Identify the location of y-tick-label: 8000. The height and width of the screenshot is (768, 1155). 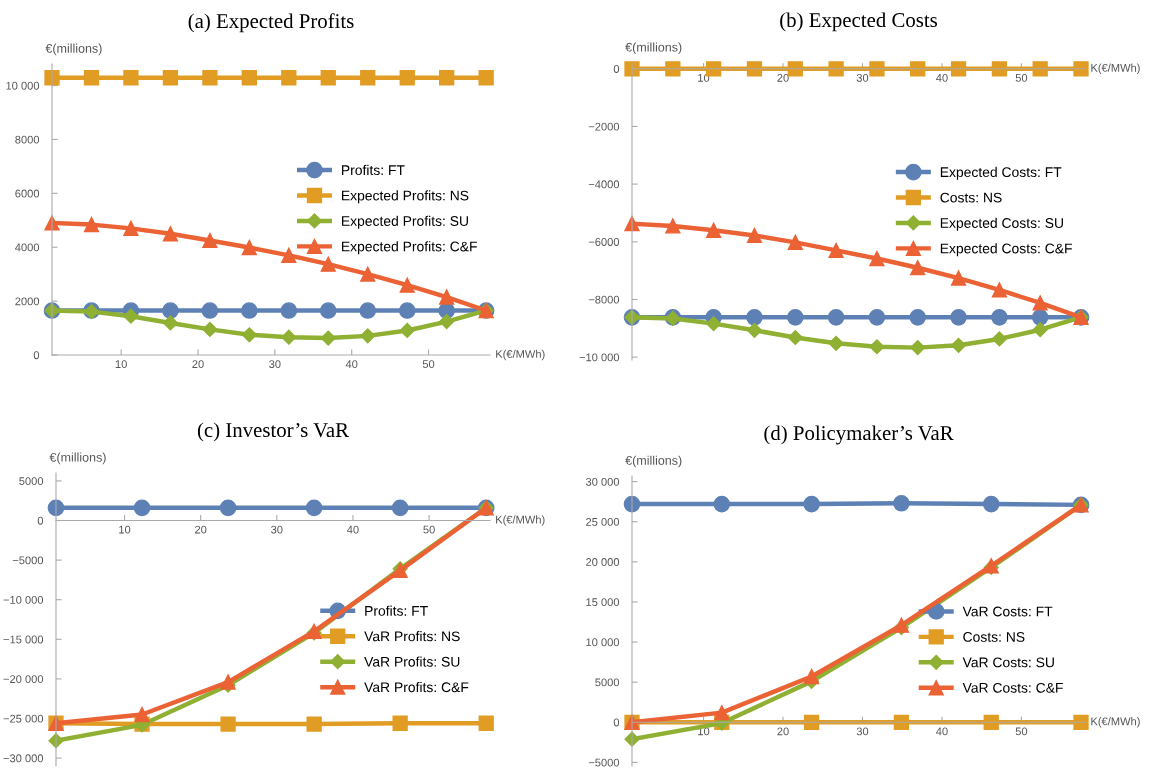
(27, 139).